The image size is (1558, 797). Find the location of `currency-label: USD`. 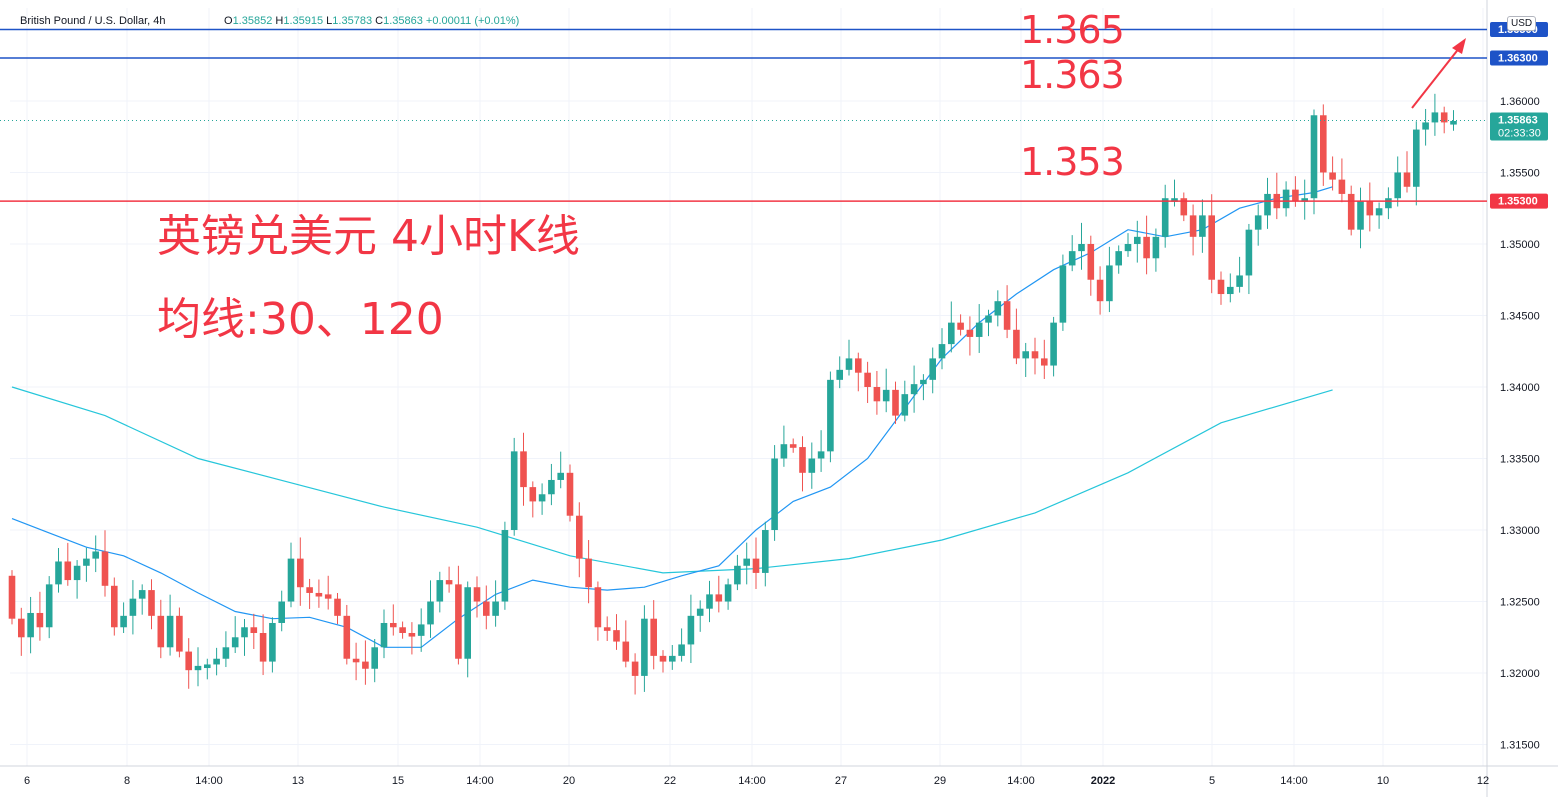

currency-label: USD is located at coordinates (1522, 23).